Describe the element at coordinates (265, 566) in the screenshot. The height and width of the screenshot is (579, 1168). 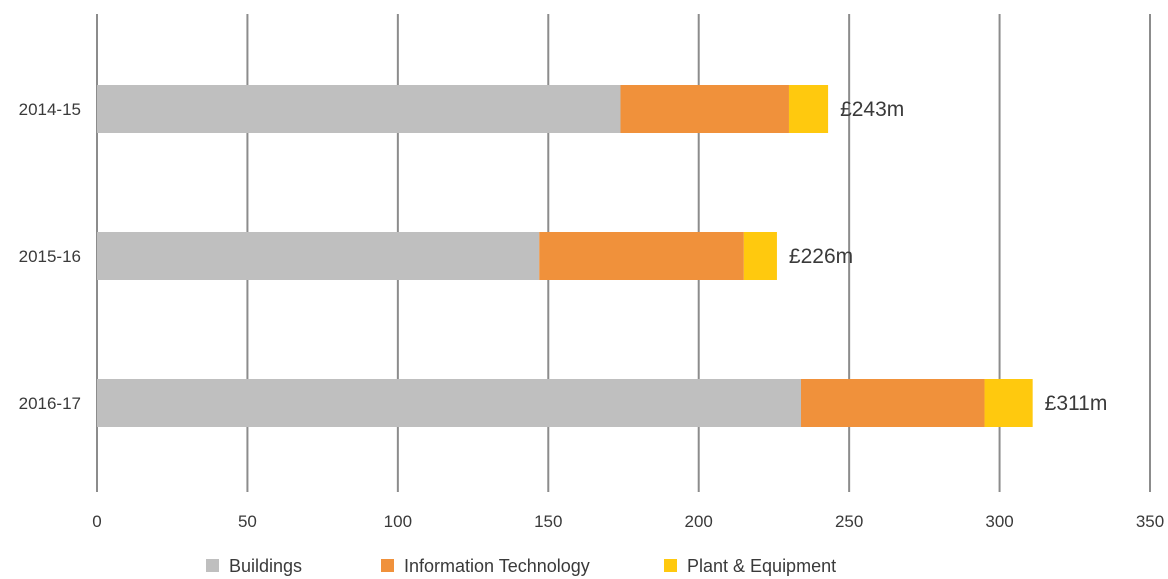
I see `legend-label: Buildings` at that location.